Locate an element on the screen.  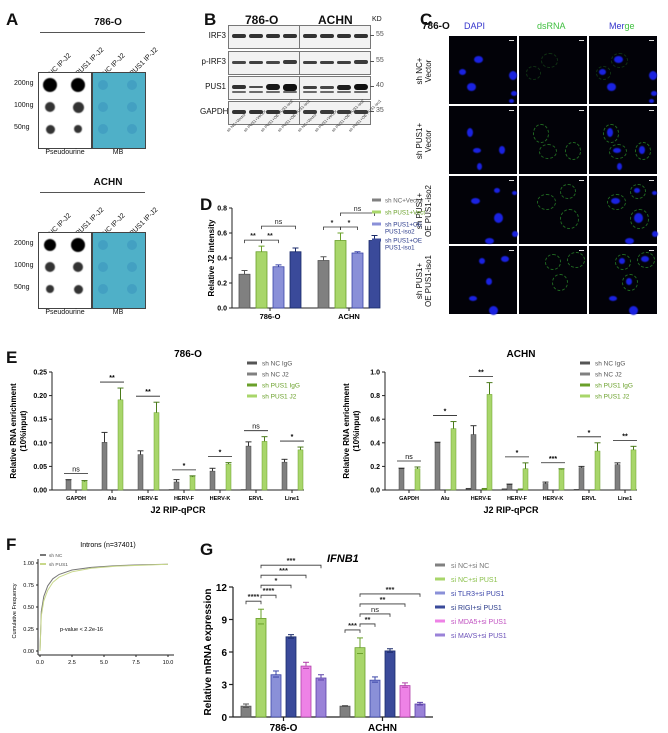
title-underline is located at coordinates (92, 192).